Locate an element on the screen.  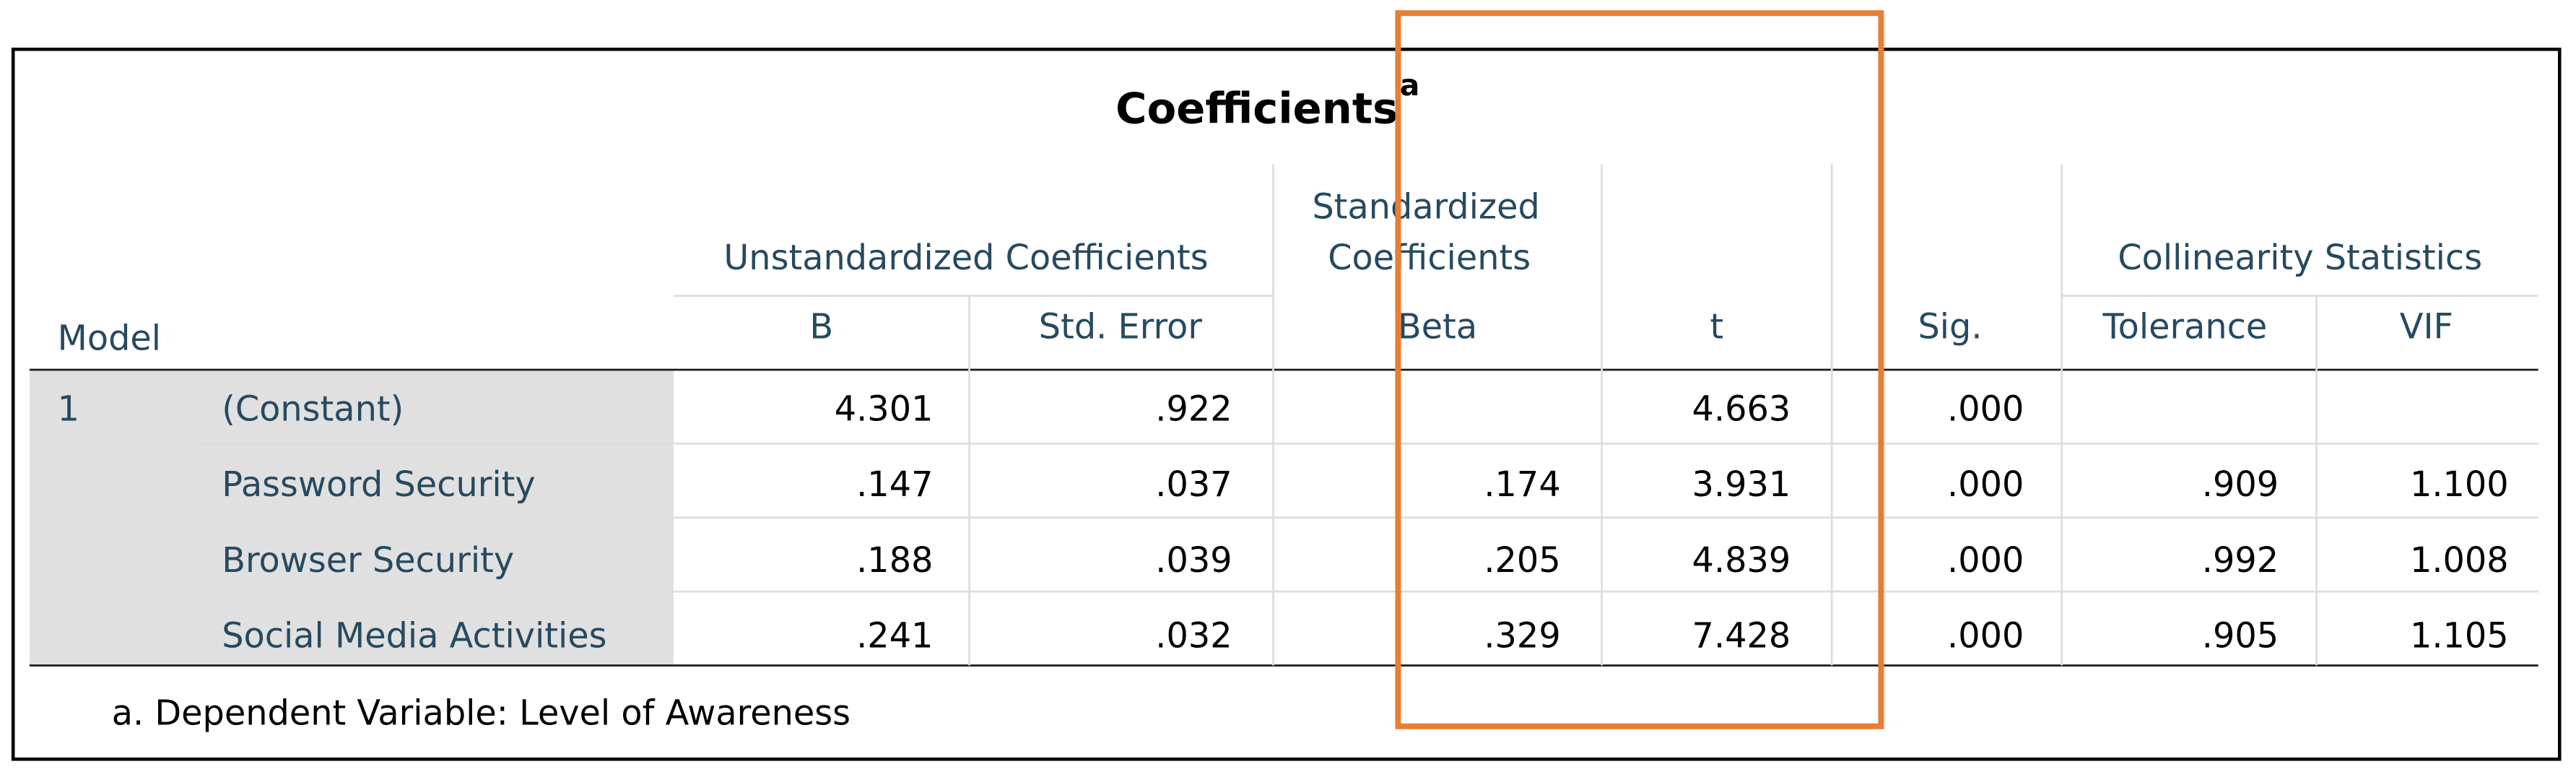
cell: 1.008 is located at coordinates (2459, 561).